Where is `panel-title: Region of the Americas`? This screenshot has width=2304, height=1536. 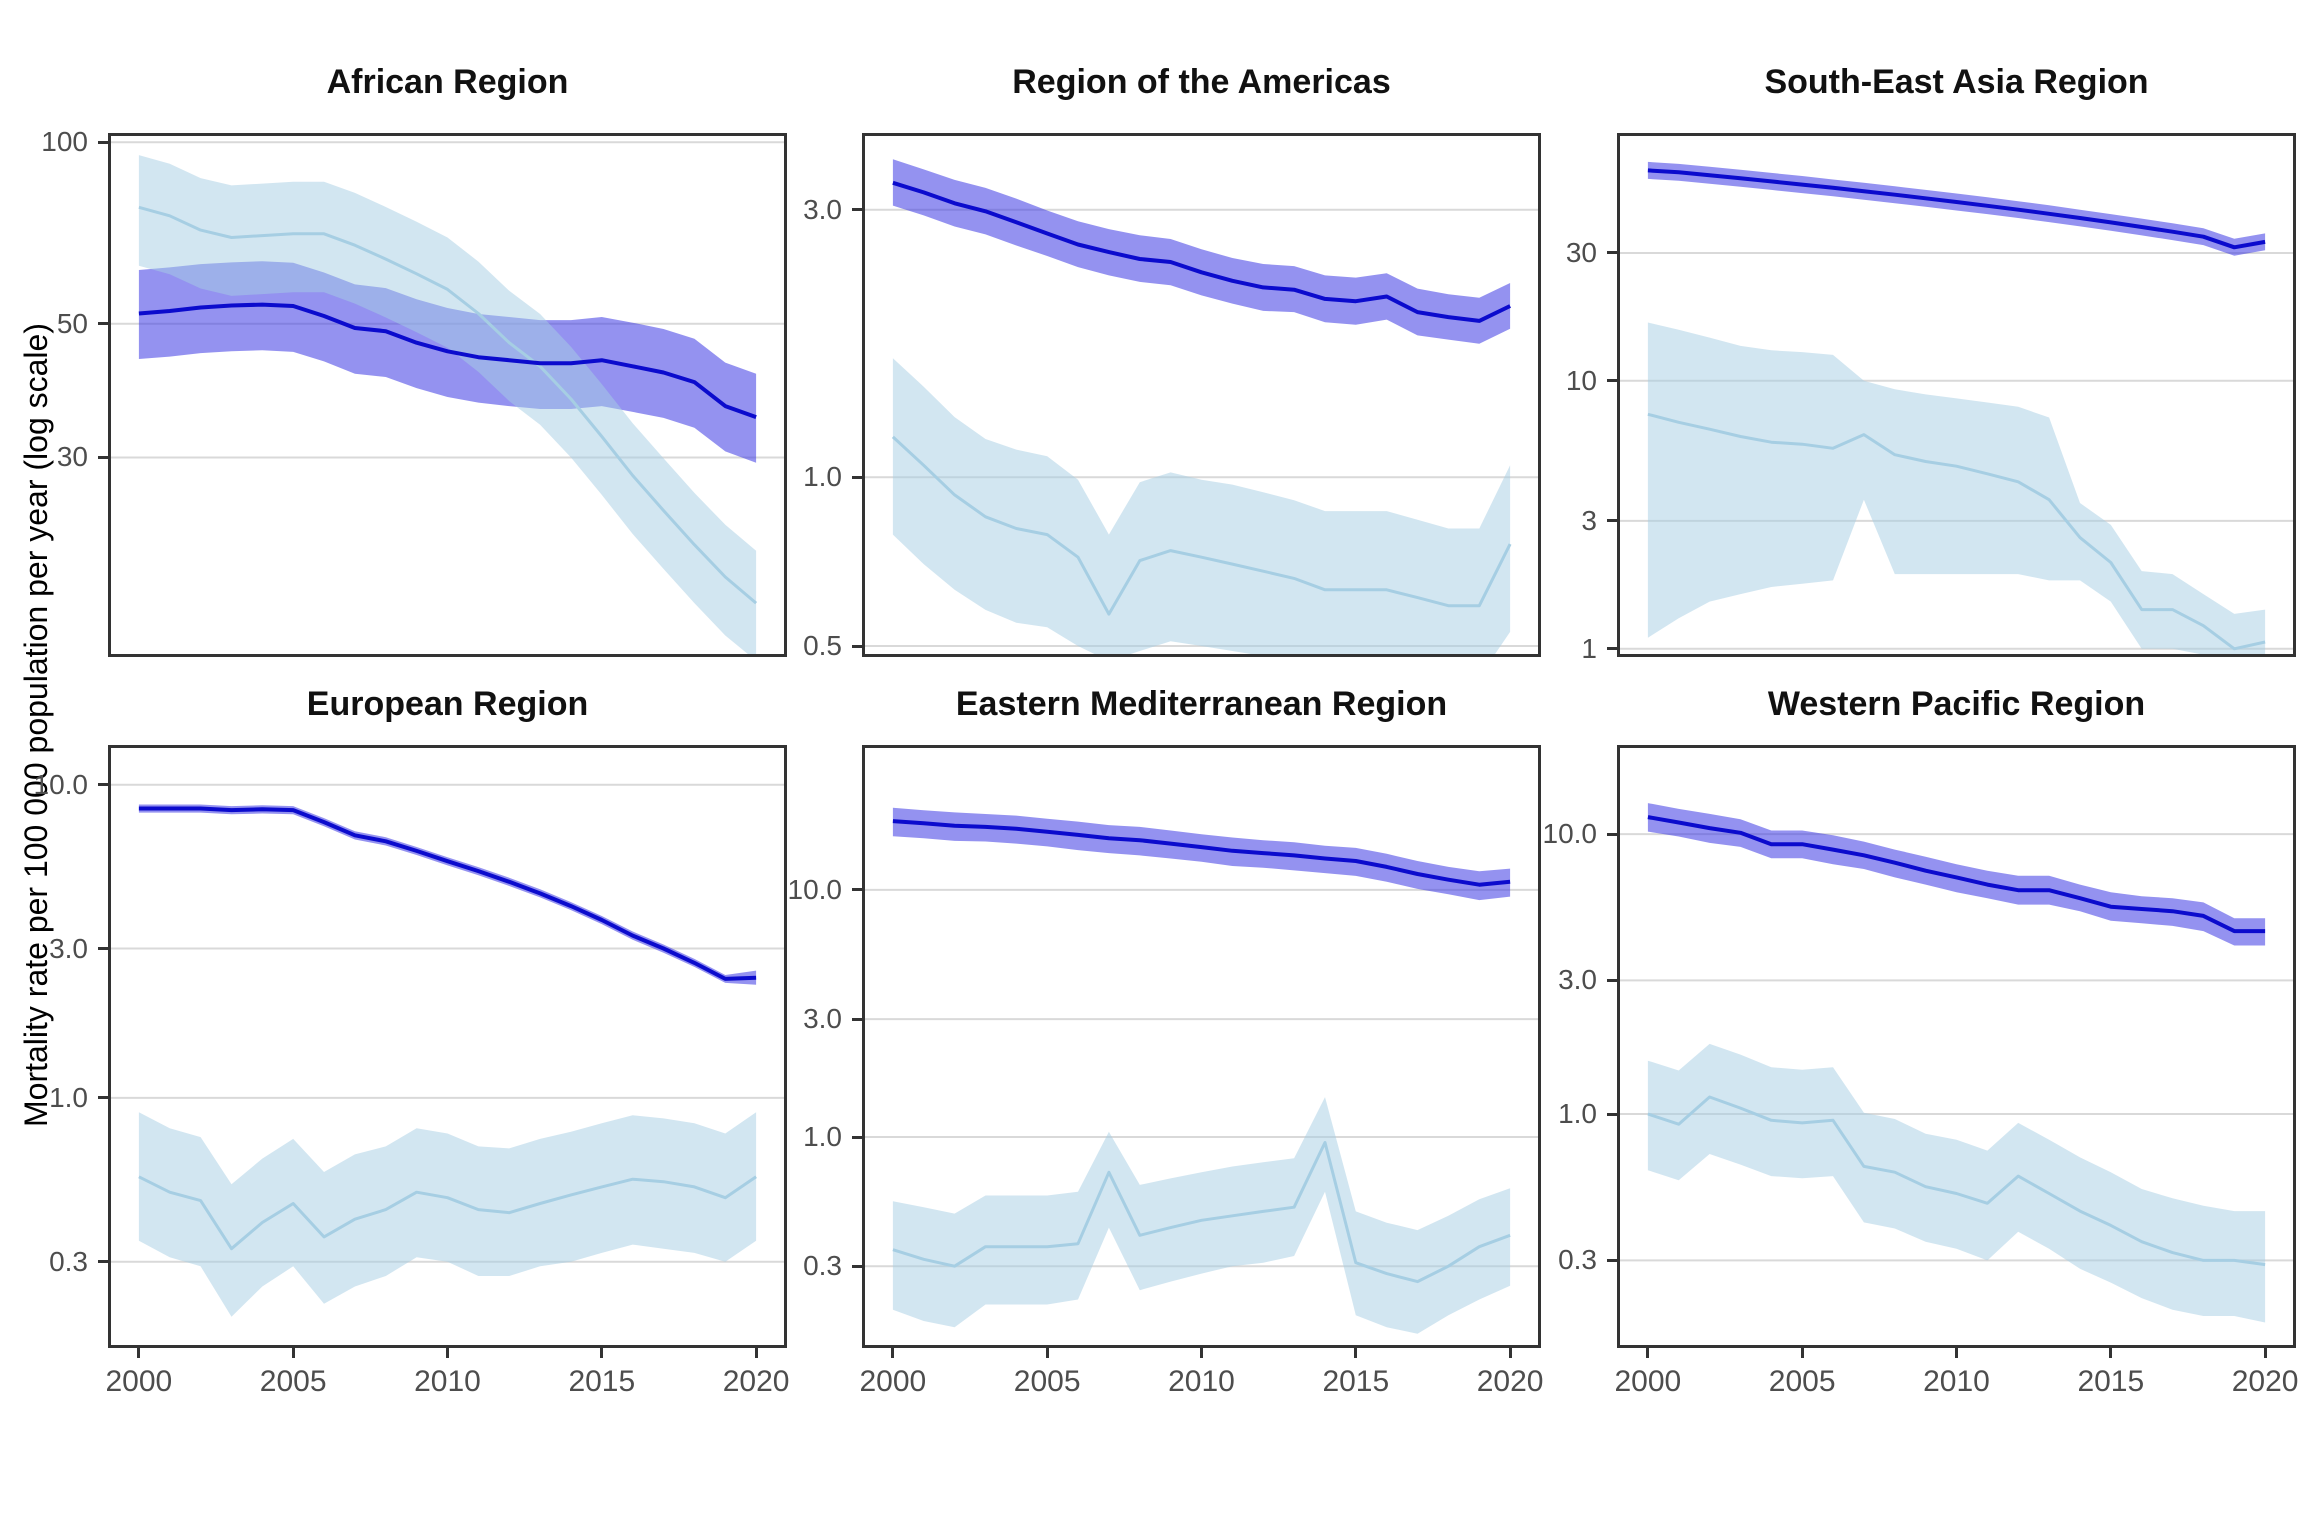
panel-title: Region of the Americas is located at coordinates (1201, 82).